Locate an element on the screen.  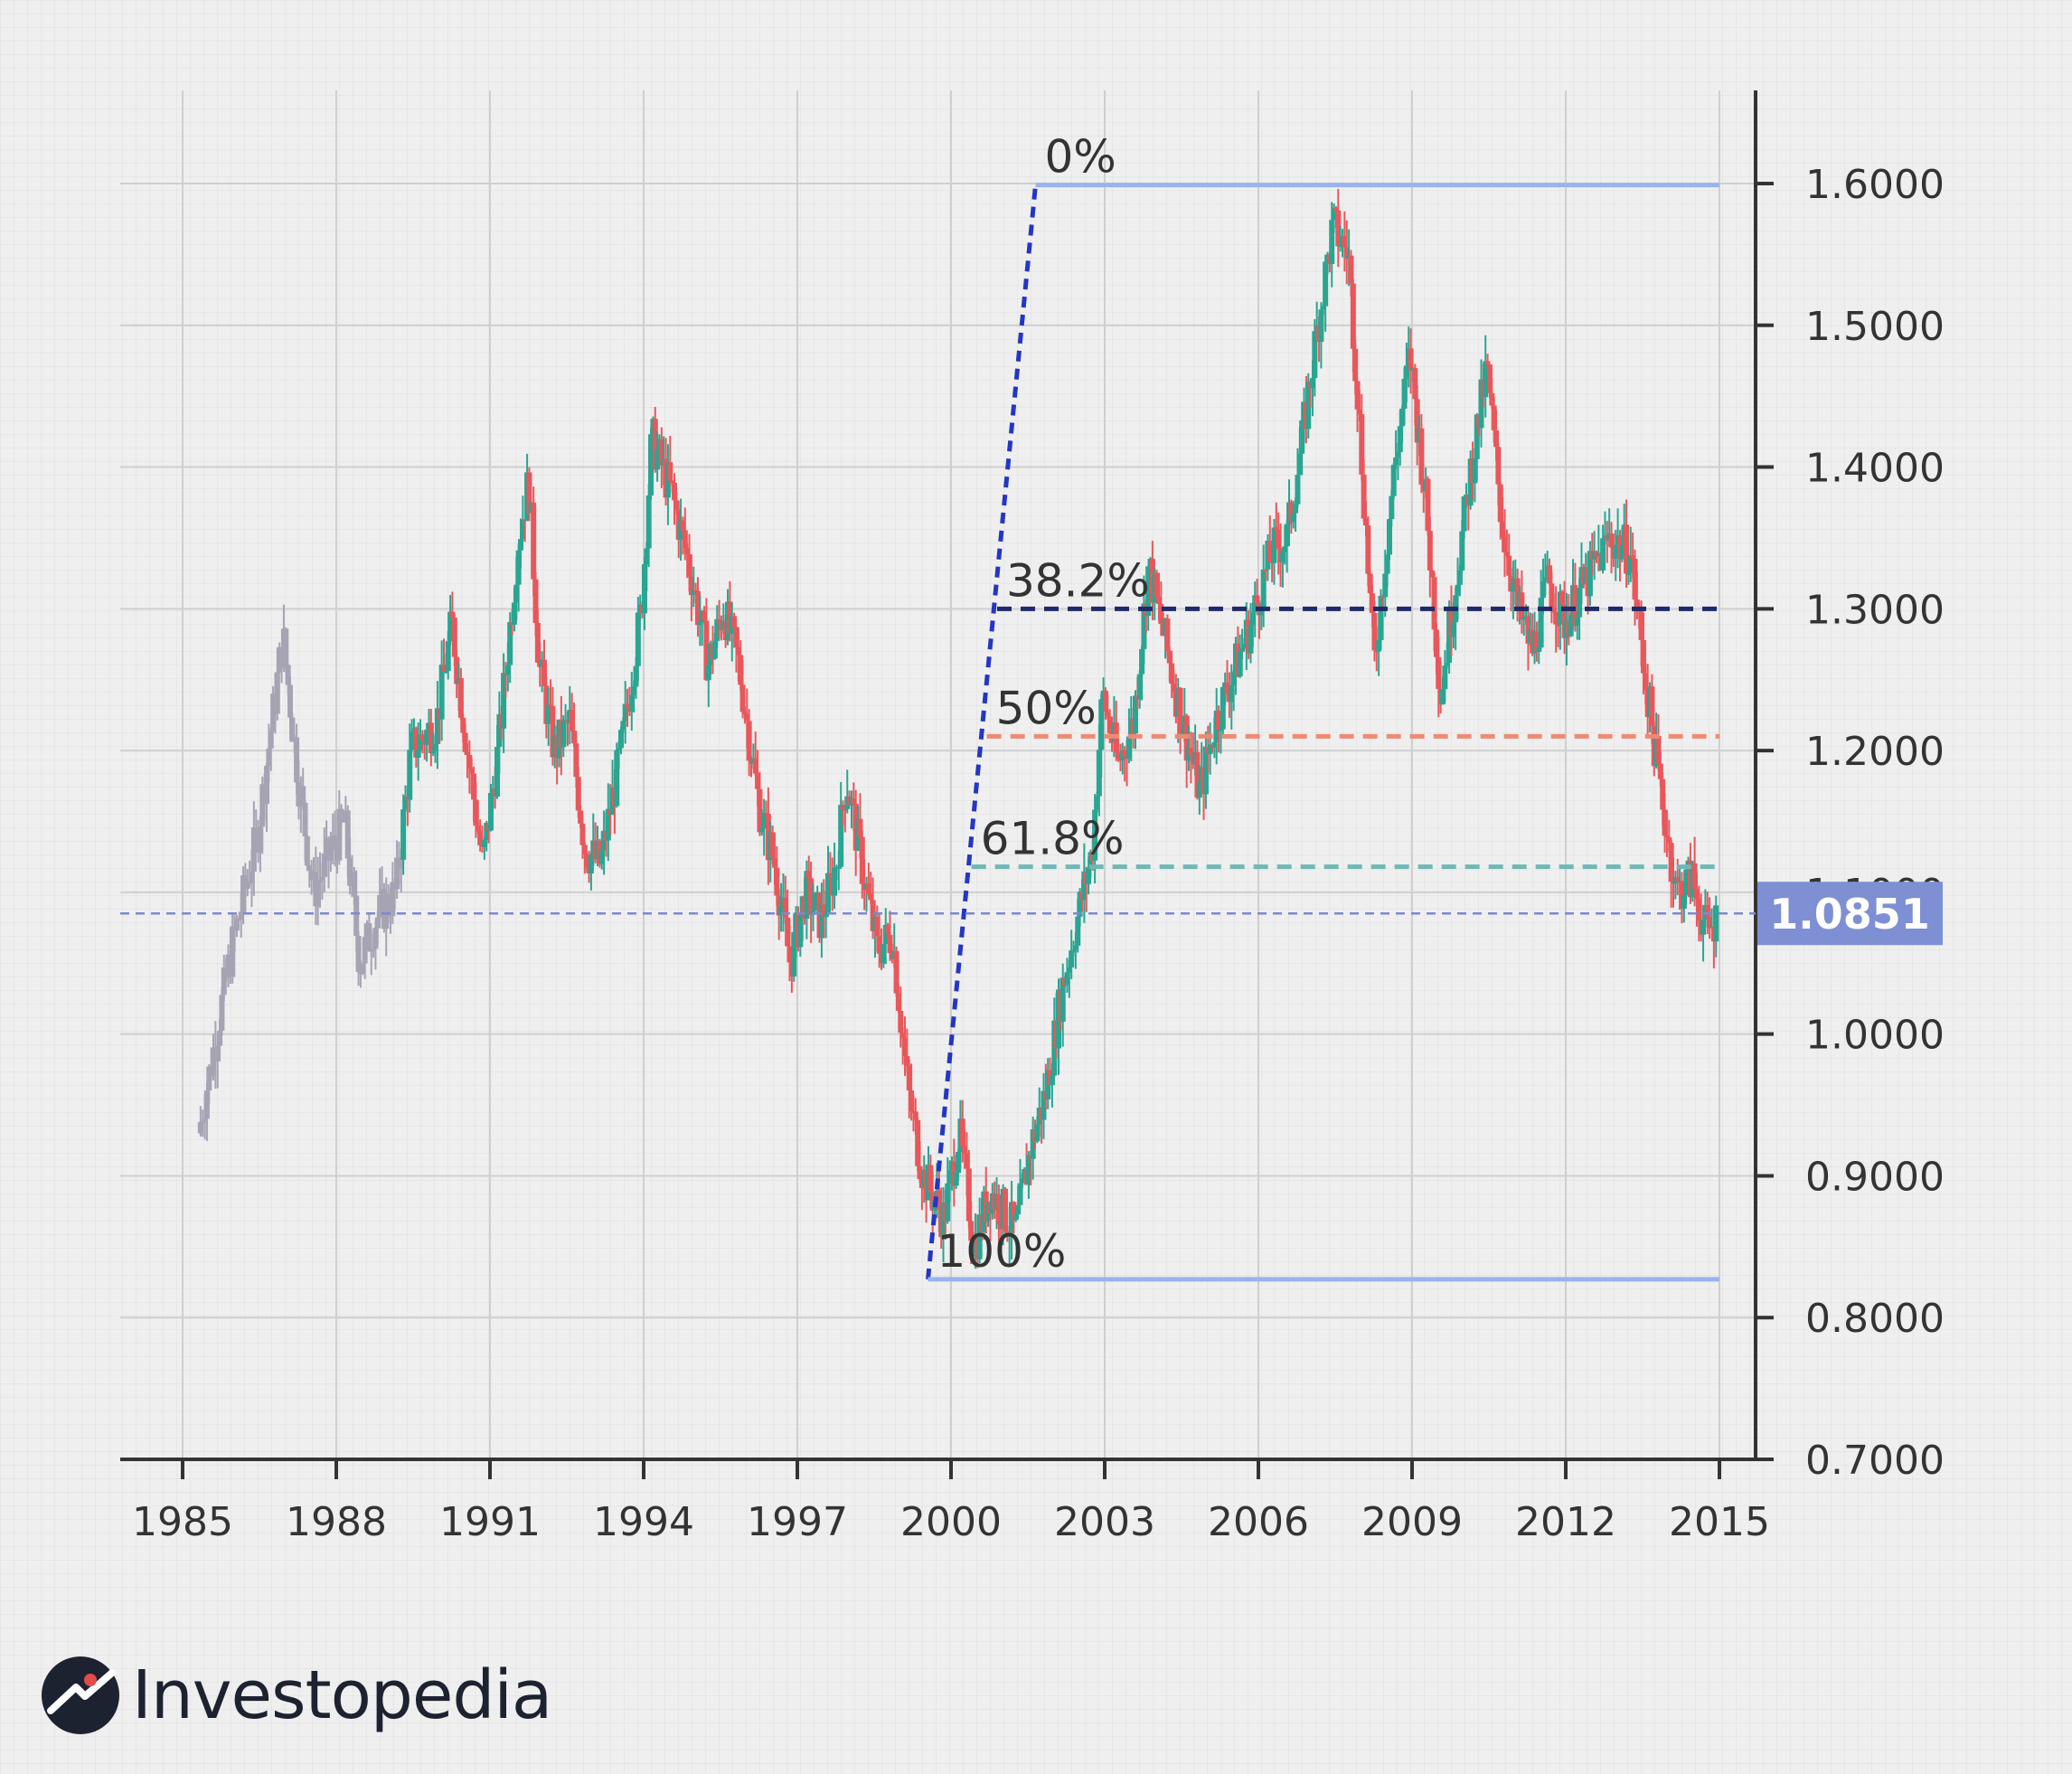
current-price-tag is located at coordinates (1850, 914).